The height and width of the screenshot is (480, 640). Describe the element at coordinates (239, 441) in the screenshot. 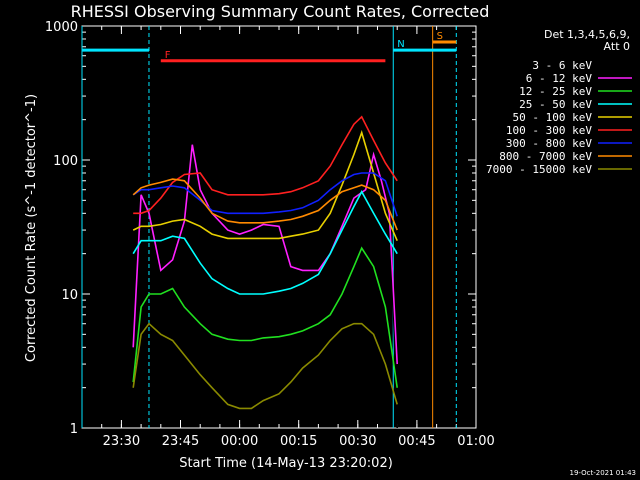

I see `x-tick-label: 00:00` at that location.